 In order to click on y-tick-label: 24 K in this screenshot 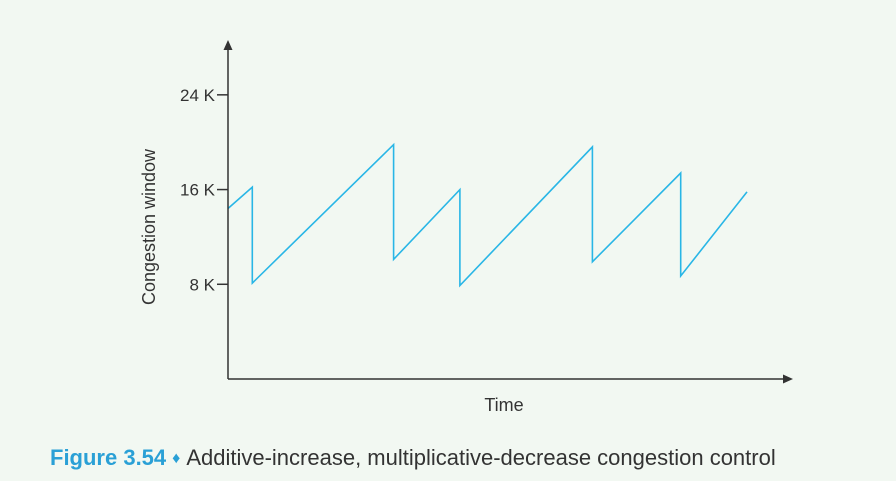, I will do `click(198, 95)`.